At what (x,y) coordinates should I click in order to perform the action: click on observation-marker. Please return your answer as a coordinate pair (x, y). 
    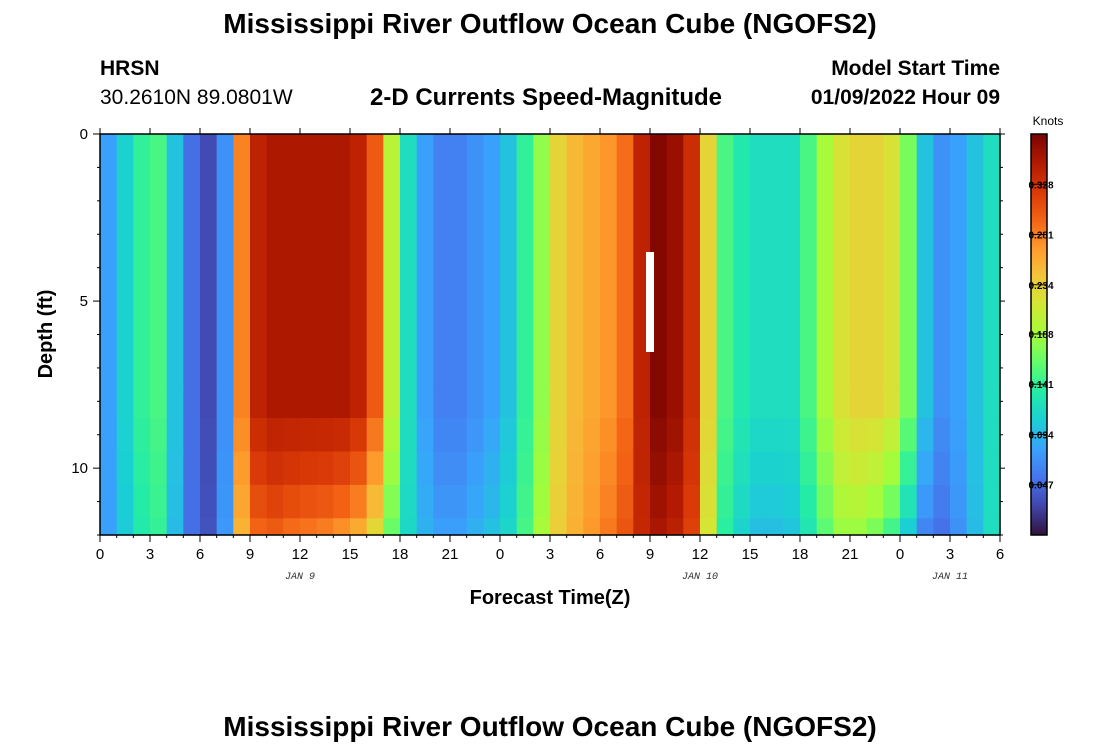
    Looking at the image, I should click on (650, 302).